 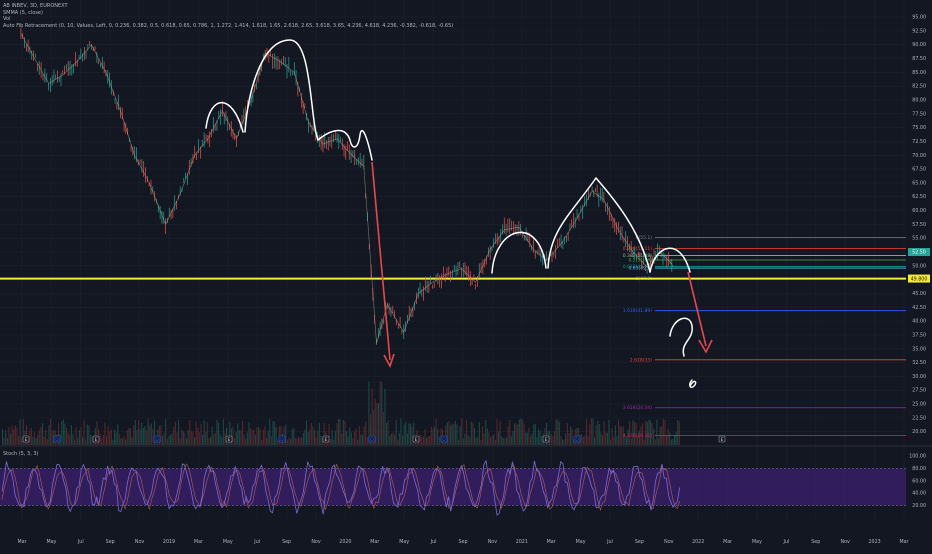 What do you see at coordinates (919, 363) in the screenshot?
I see `y-tick-label: 32.50` at bounding box center [919, 363].